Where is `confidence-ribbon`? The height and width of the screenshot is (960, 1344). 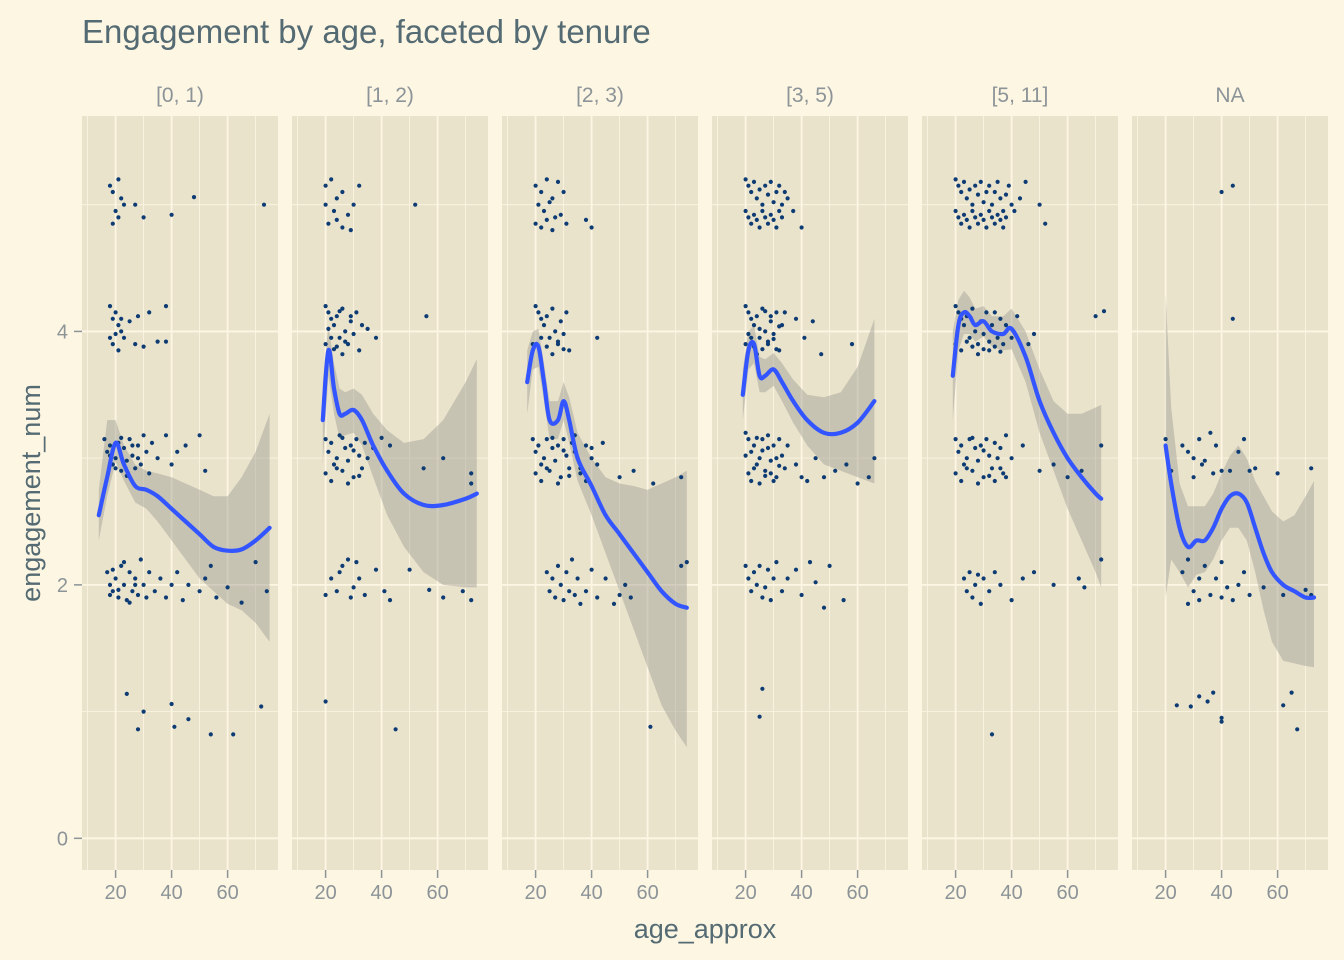
confidence-ribbon is located at coordinates (808, 401).